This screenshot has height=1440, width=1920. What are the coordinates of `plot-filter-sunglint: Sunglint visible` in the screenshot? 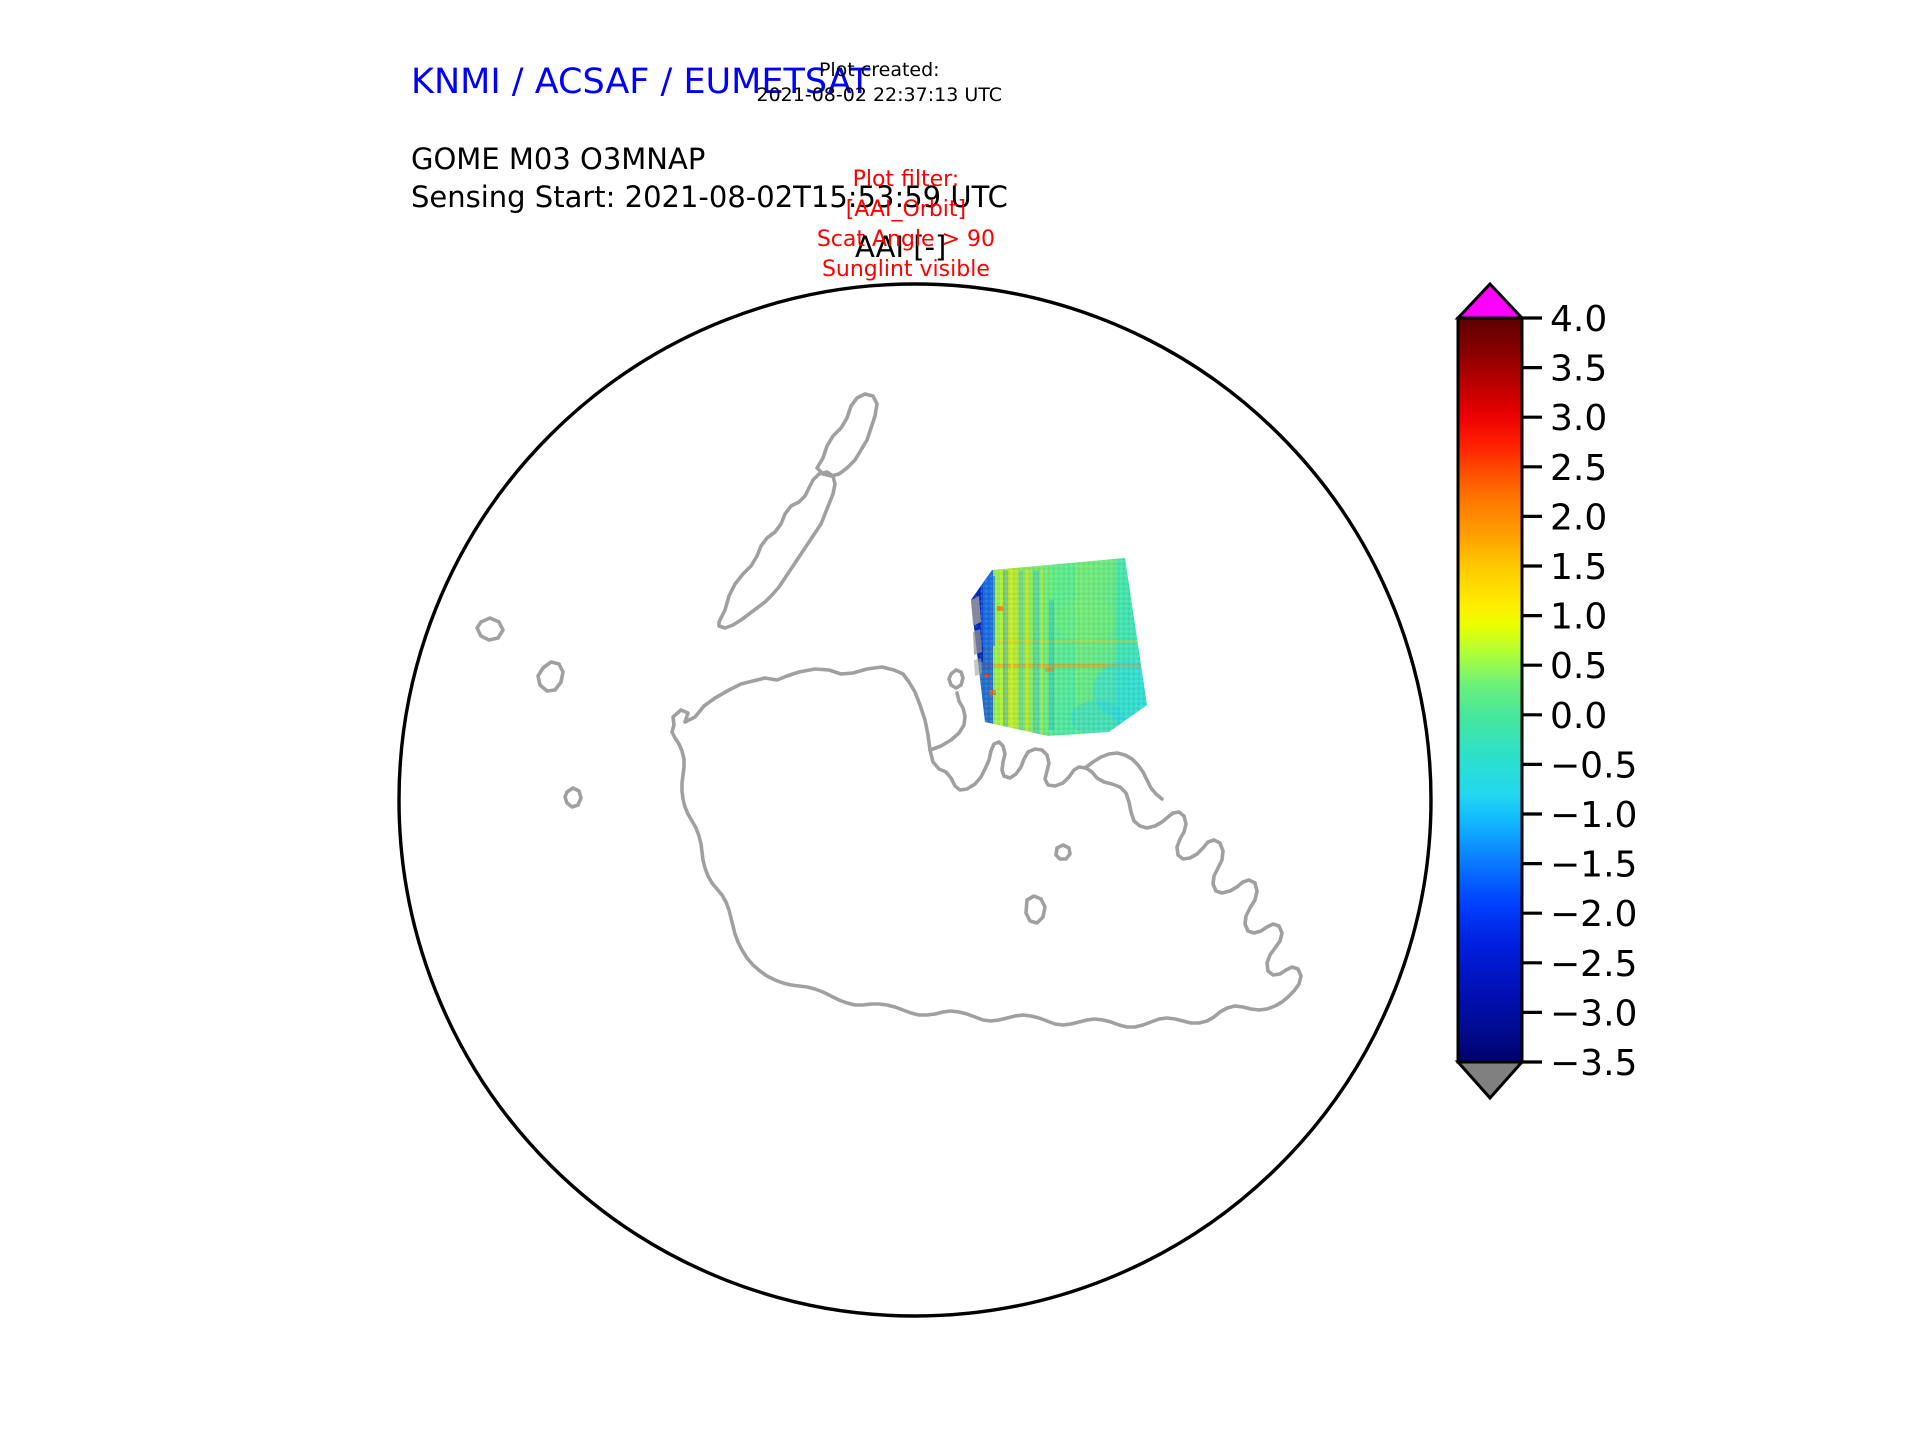 It's located at (905, 269).